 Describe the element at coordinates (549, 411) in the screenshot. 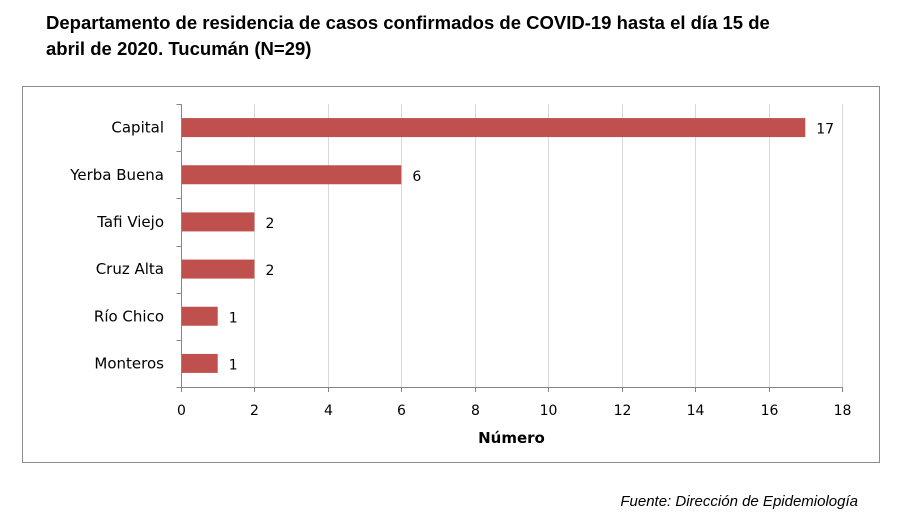

I see `x-tick-label: 10` at that location.